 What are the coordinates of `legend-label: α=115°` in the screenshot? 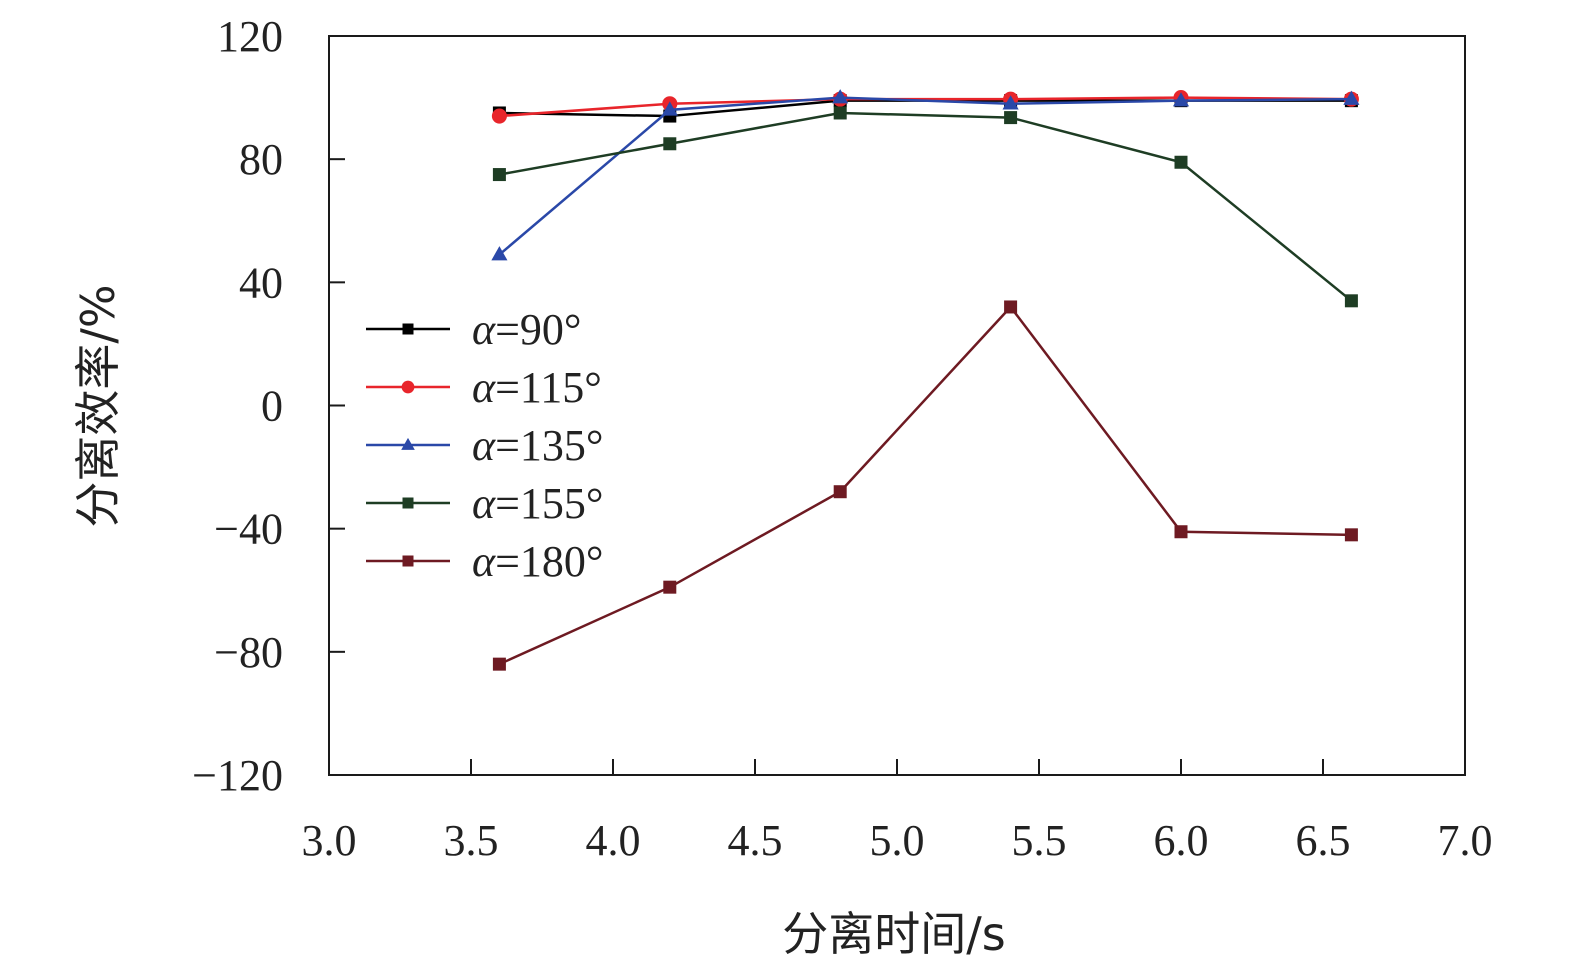 It's located at (537, 387).